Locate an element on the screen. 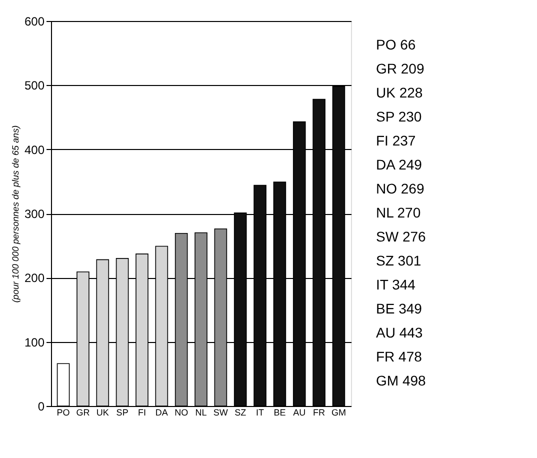 The height and width of the screenshot is (458, 537). x-tick-label: FR is located at coordinates (319, 413).